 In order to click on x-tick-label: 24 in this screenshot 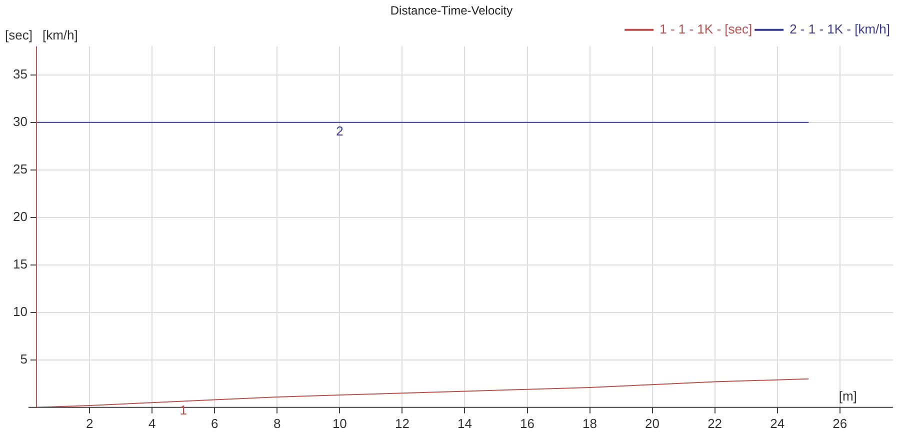, I will do `click(777, 423)`.